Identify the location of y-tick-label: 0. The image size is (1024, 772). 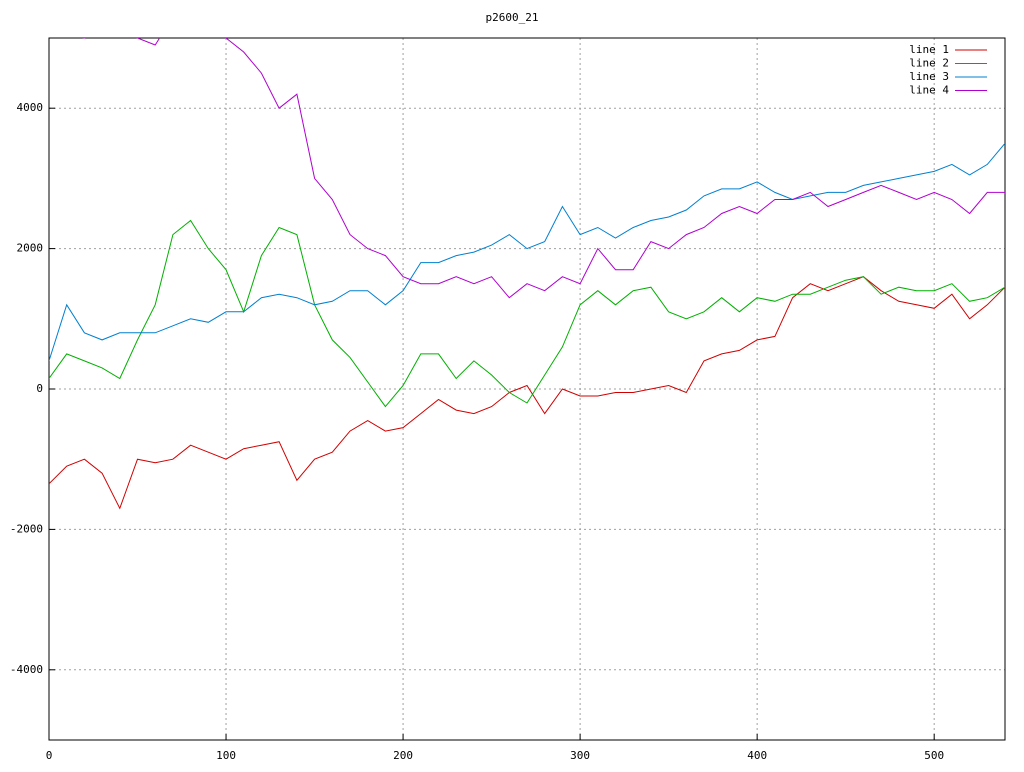
(39, 388).